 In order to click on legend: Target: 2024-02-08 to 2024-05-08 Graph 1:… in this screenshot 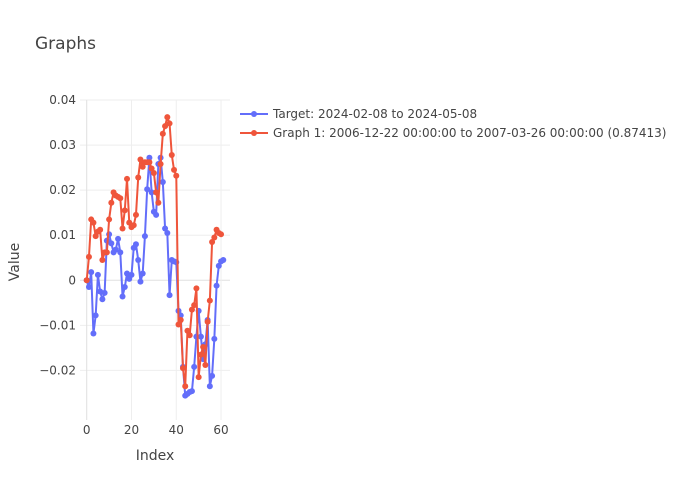, I will do `click(453, 123)`.